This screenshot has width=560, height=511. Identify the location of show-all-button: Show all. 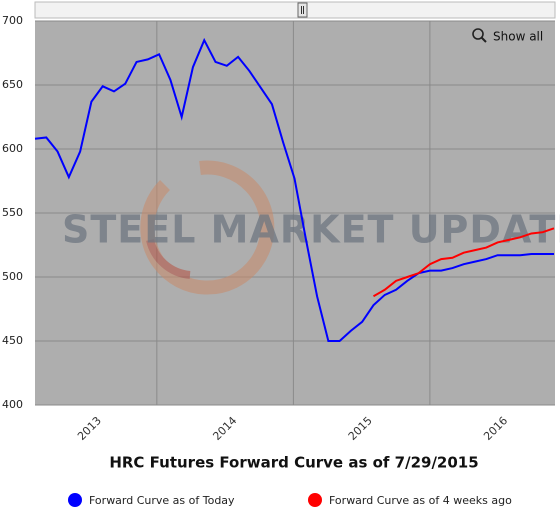
(507, 36).